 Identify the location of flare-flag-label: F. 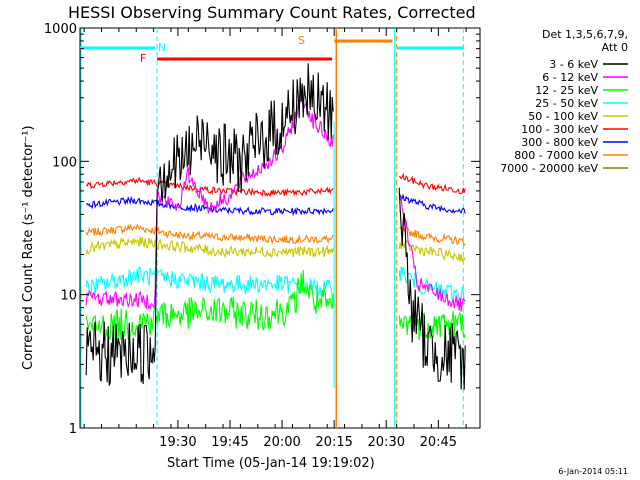
(143, 58).